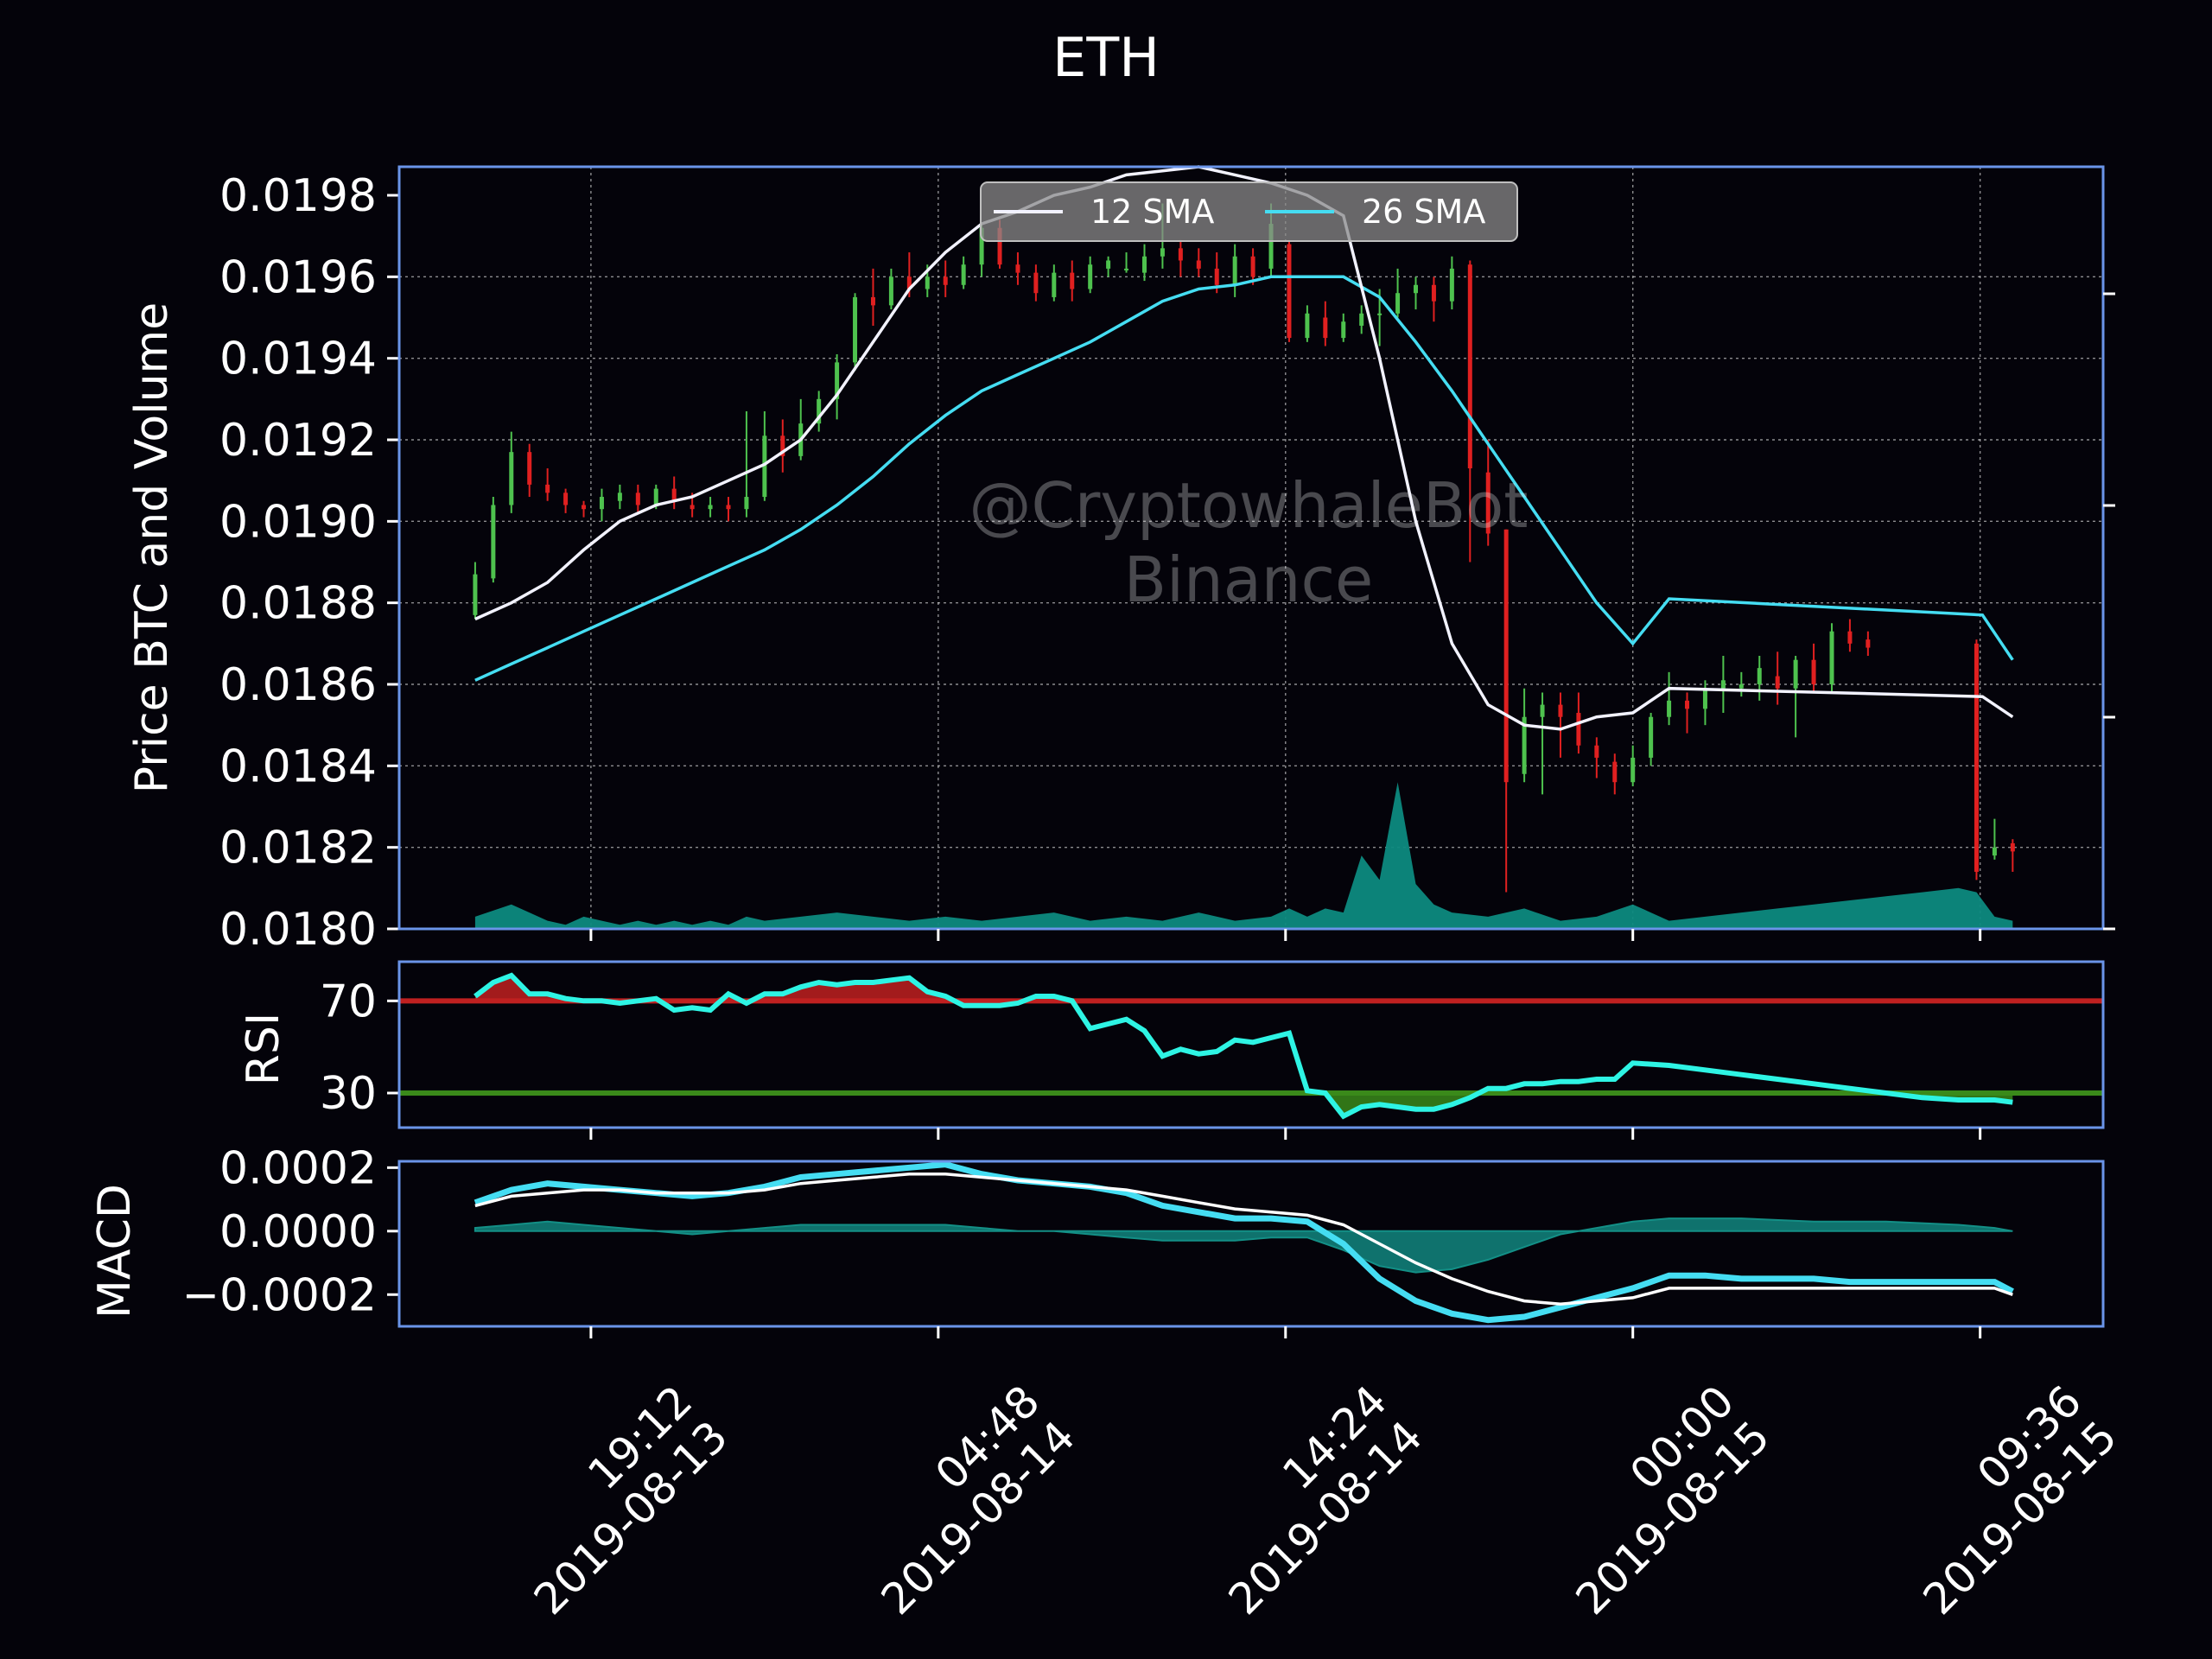  What do you see at coordinates (115, 1251) in the screenshot?
I see `macd-y-label: MACD` at bounding box center [115, 1251].